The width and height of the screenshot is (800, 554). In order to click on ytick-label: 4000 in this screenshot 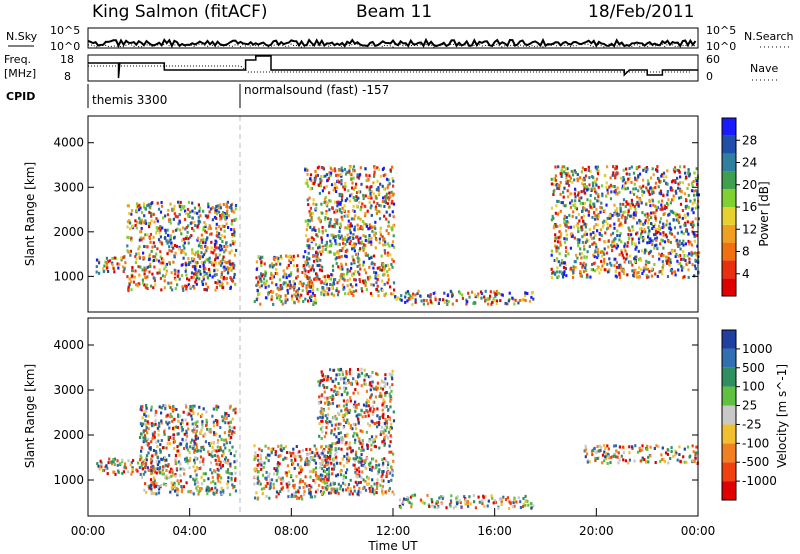, I will do `click(68, 143)`.